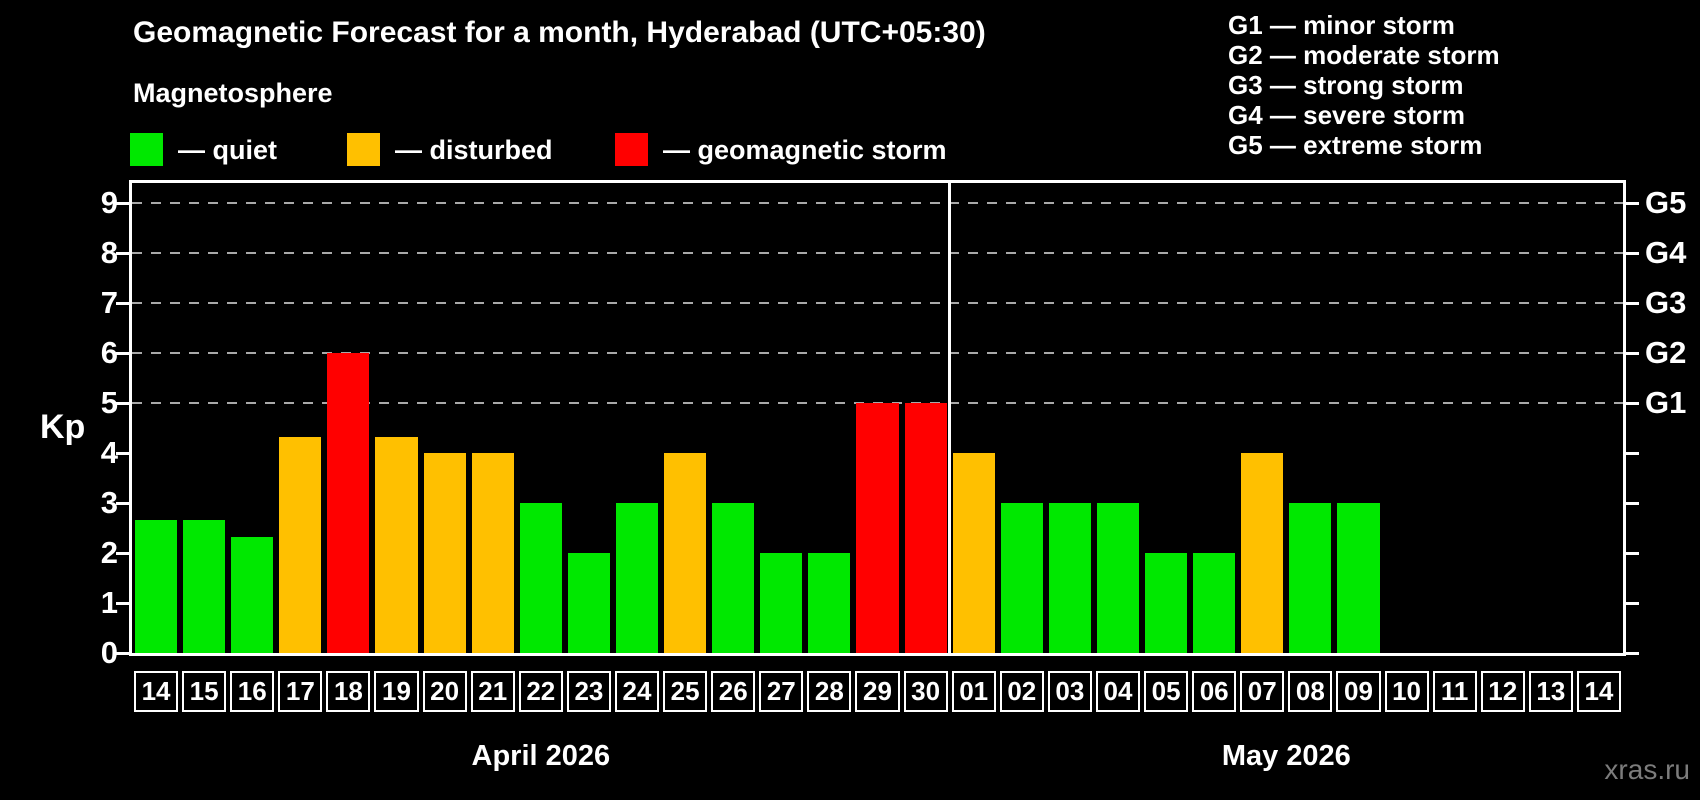 The image size is (1700, 800). What do you see at coordinates (541, 756) in the screenshot?
I see `month-label-april: April 2026` at bounding box center [541, 756].